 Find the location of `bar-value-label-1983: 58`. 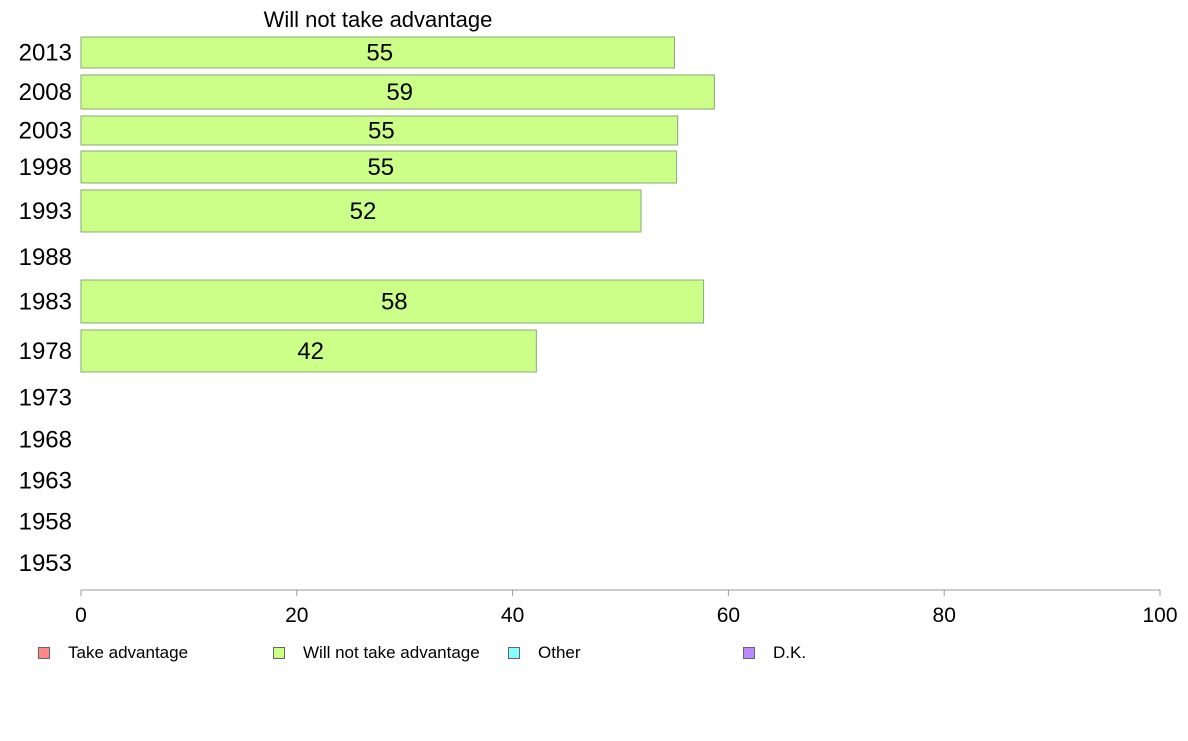

bar-value-label-1983: 58 is located at coordinates (394, 302).